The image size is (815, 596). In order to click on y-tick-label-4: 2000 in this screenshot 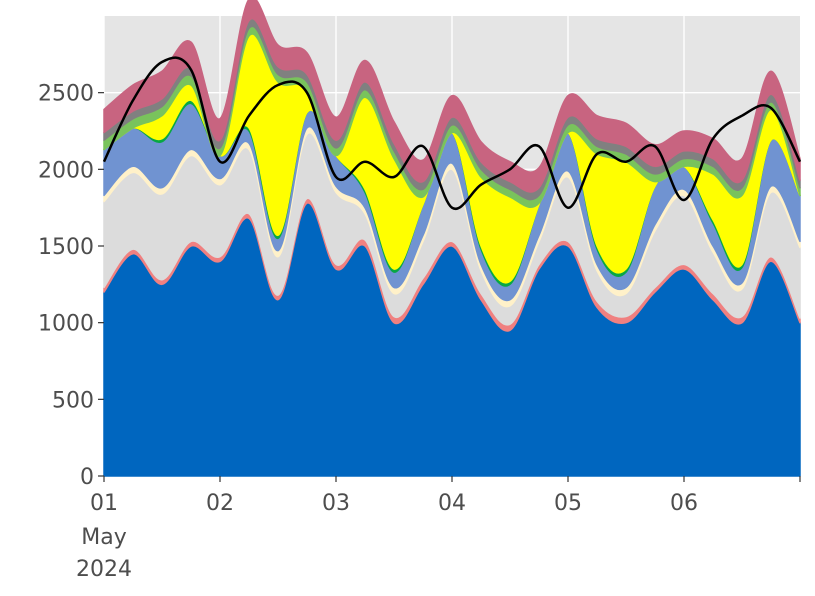, I will do `click(66, 170)`.